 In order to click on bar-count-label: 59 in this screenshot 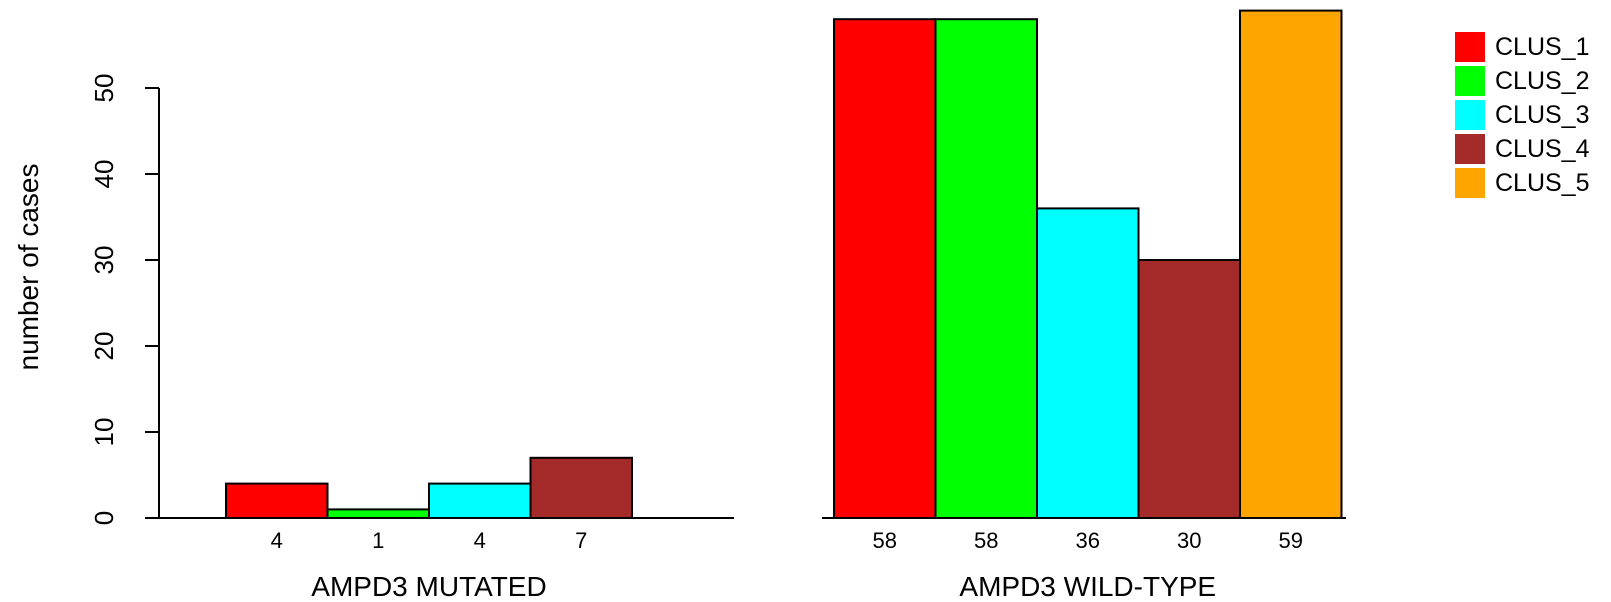, I will do `click(1291, 540)`.